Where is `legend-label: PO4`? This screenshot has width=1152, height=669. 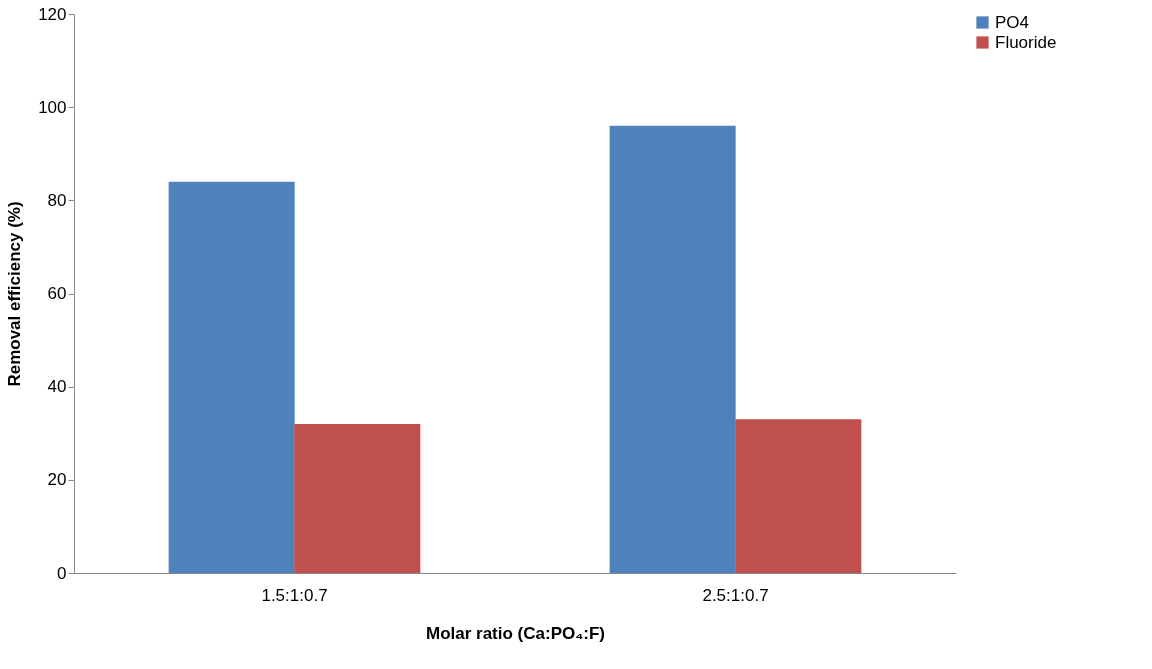 legend-label: PO4 is located at coordinates (1012, 22).